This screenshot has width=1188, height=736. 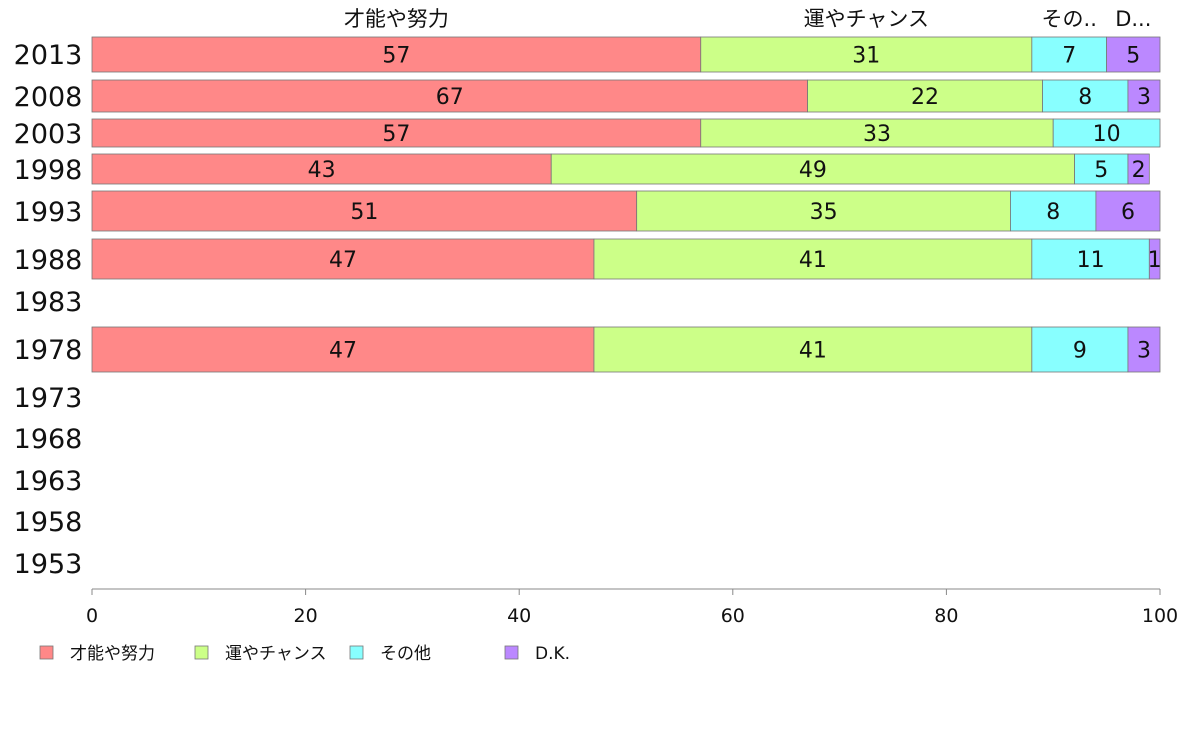 I want to click on bar-value-label: 33, so click(x=877, y=134).